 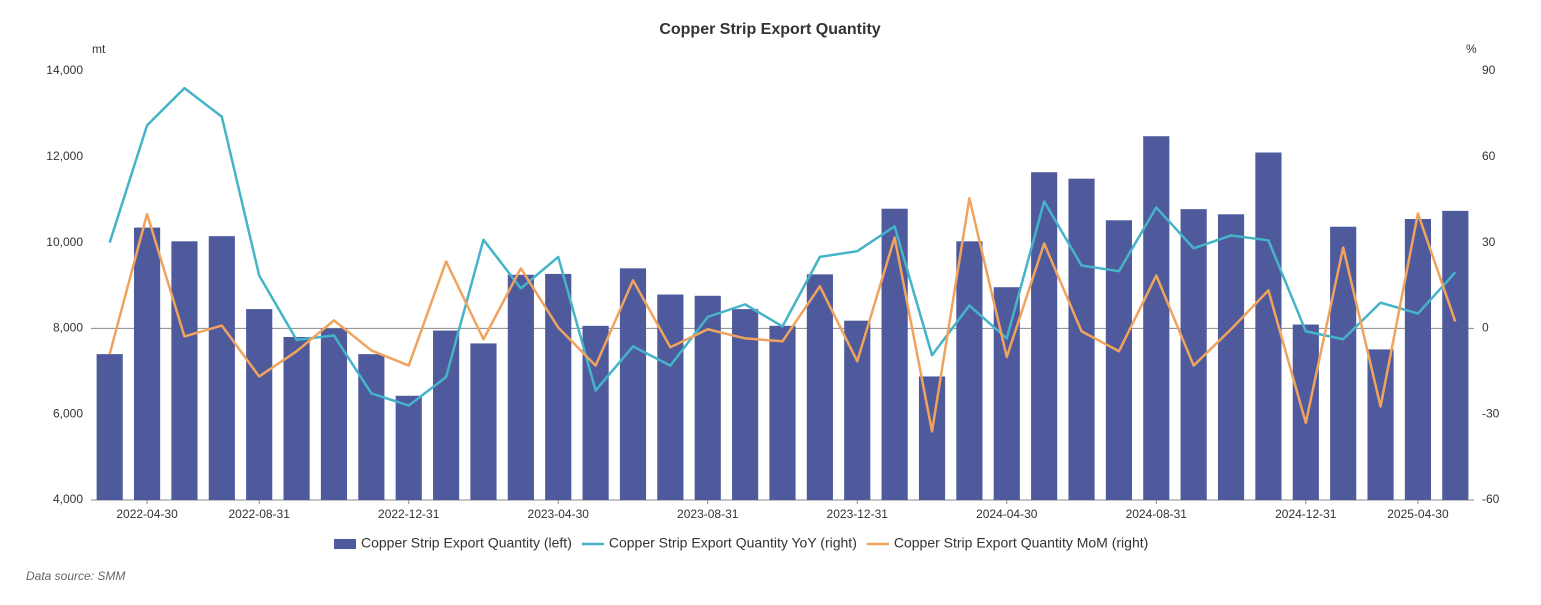 What do you see at coordinates (1306, 514) in the screenshot?
I see `x-tick-label: 2024-12-31` at bounding box center [1306, 514].